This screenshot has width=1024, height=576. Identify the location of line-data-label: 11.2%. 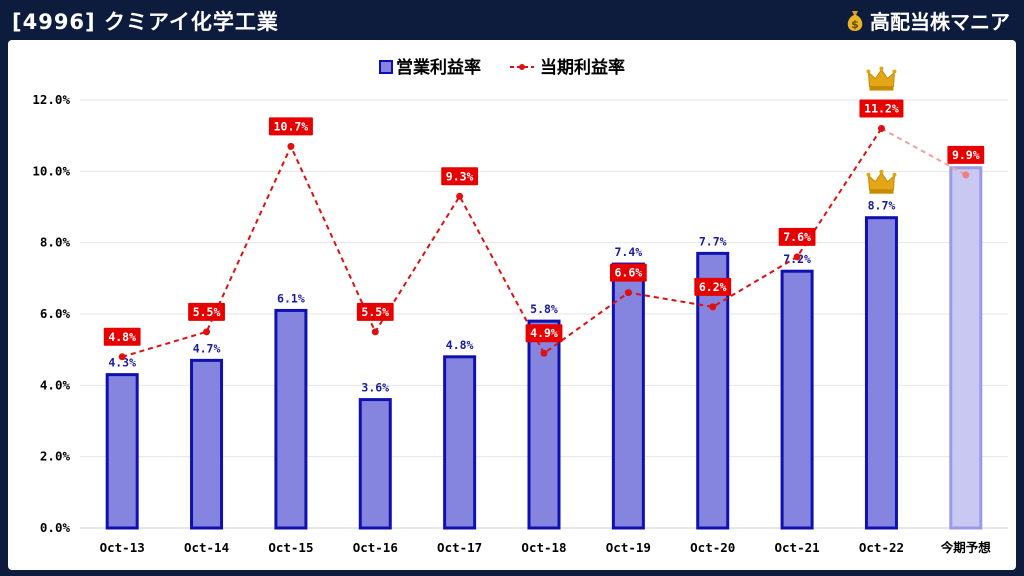
(881, 109).